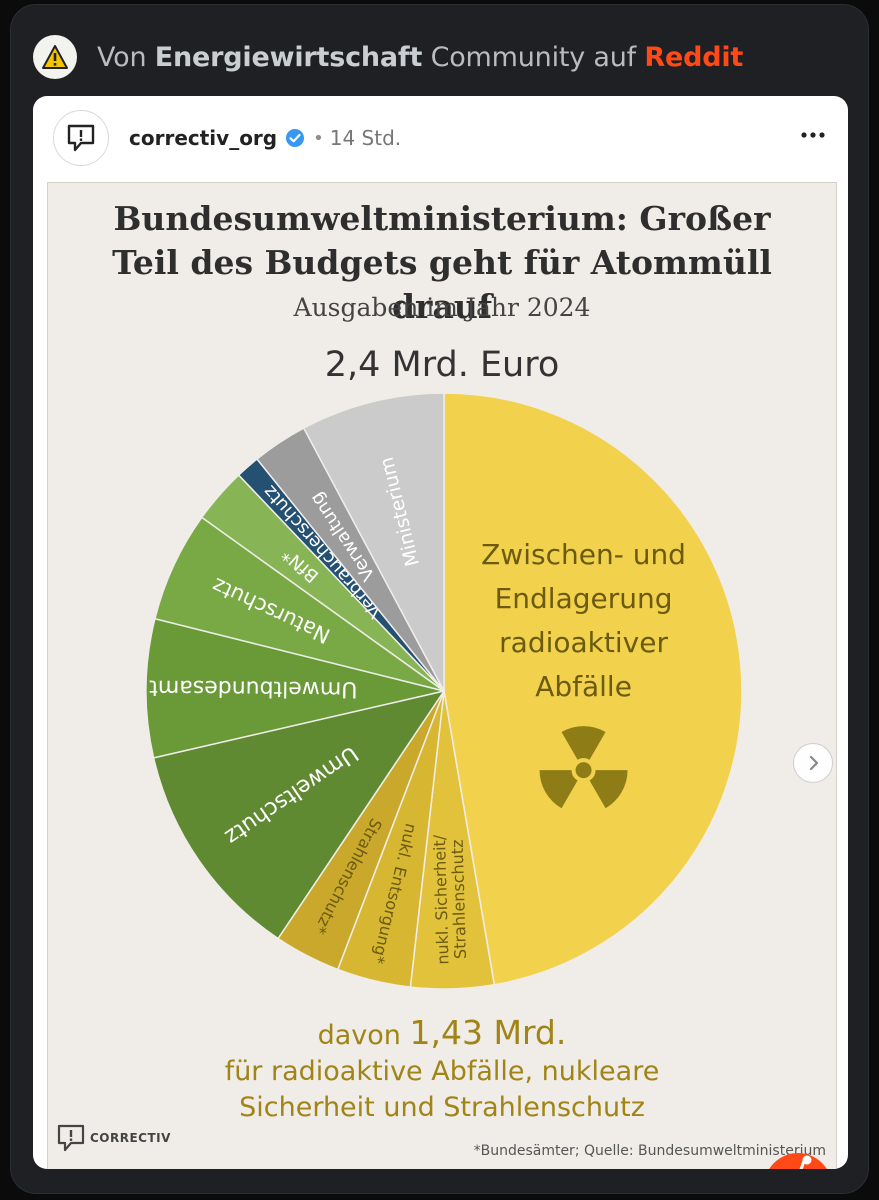  What do you see at coordinates (122, 57) in the screenshot?
I see `header-prefix: Von` at bounding box center [122, 57].